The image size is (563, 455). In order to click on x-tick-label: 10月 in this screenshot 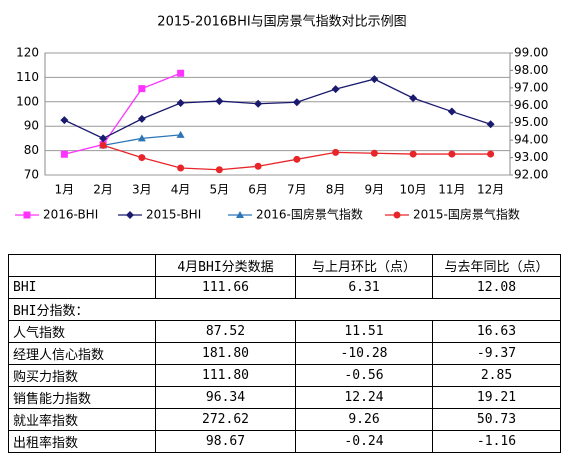, I will do `click(412, 190)`.